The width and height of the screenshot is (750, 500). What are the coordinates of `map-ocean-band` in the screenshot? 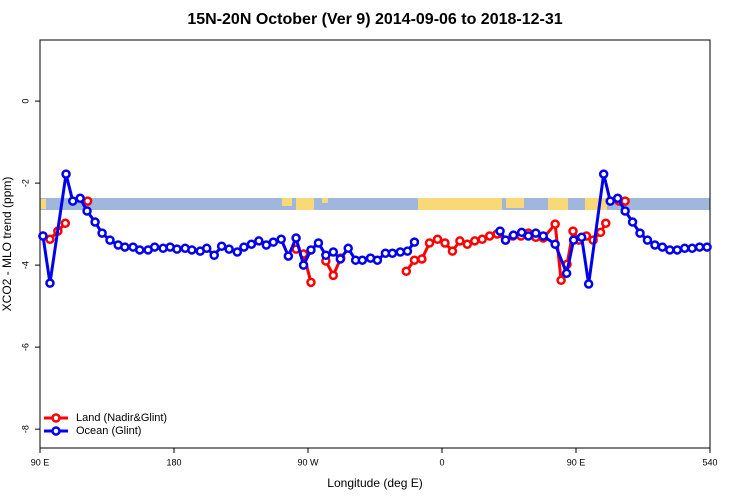 It's located at (375, 204).